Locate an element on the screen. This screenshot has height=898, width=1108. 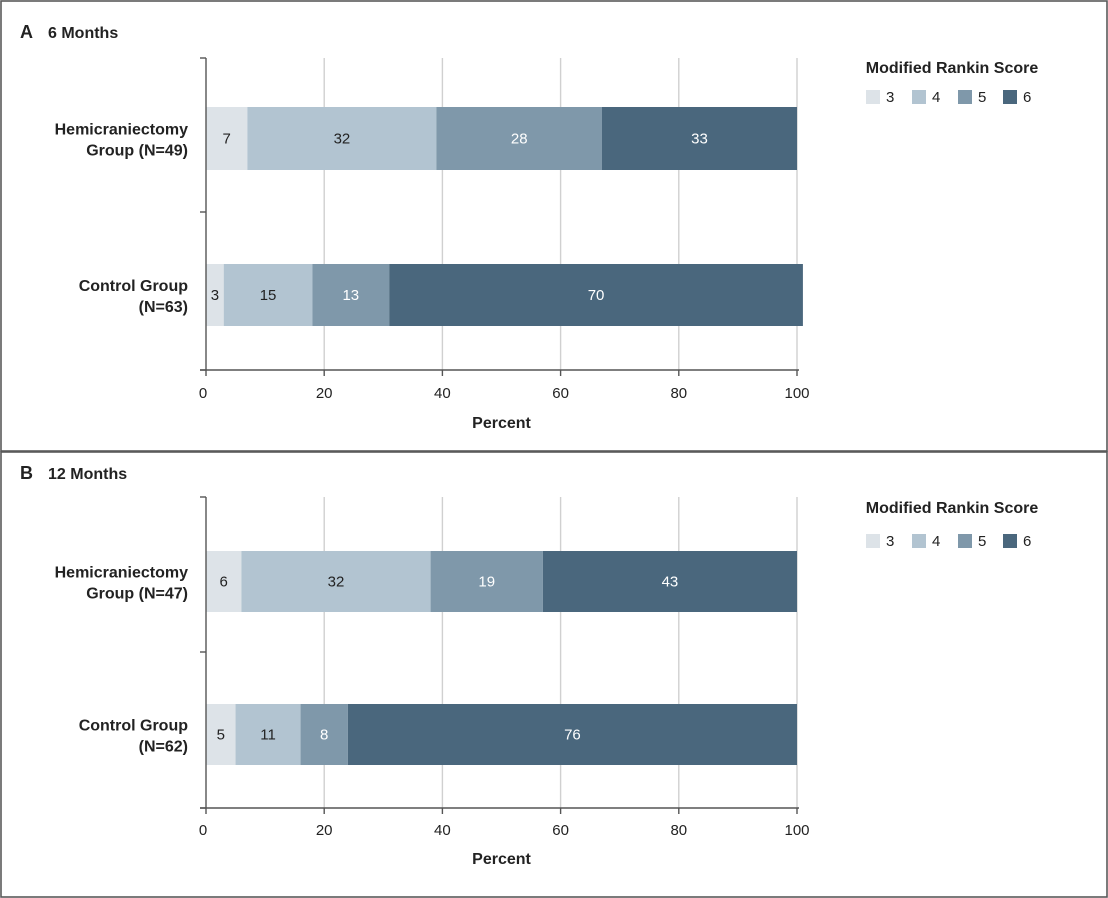
bar-data-label: 7 is located at coordinates (227, 139).